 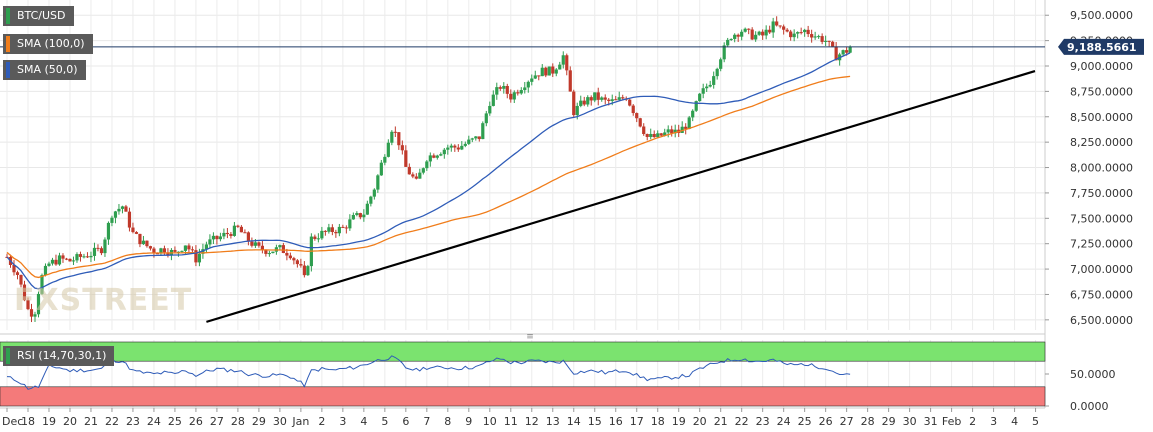 I want to click on price-tick-label: 9,000.0000, so click(x=1101, y=66).